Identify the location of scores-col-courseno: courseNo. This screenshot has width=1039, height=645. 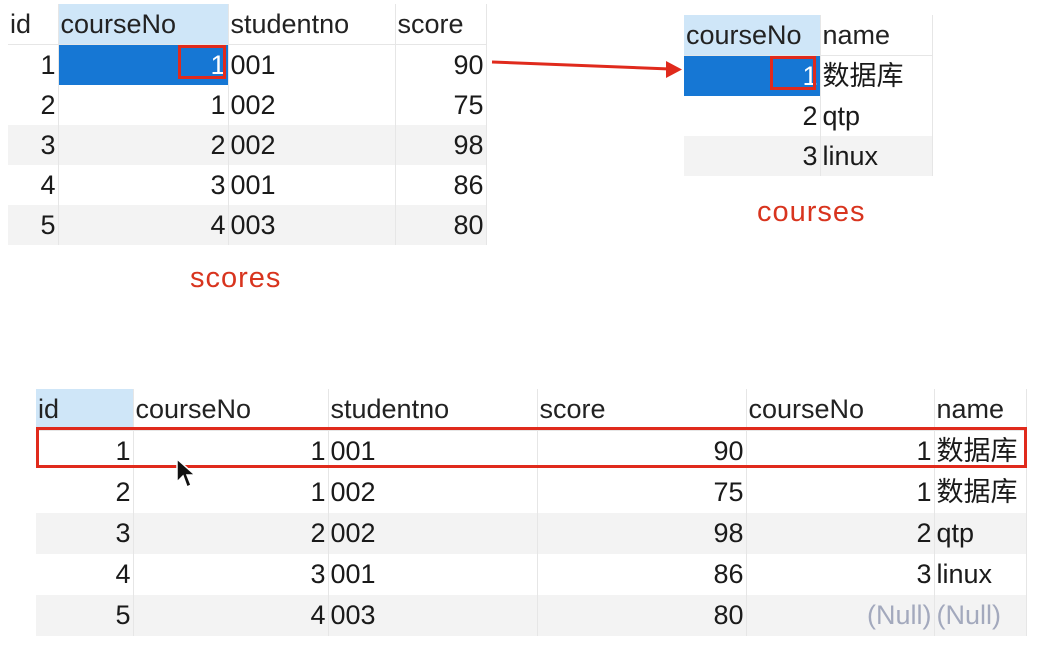
(143, 24).